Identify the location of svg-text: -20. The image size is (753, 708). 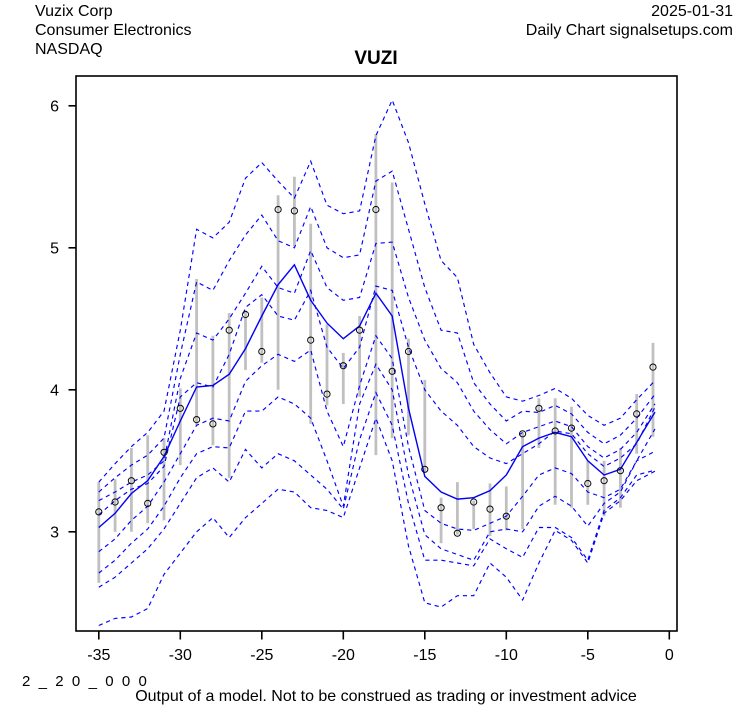
(343, 655).